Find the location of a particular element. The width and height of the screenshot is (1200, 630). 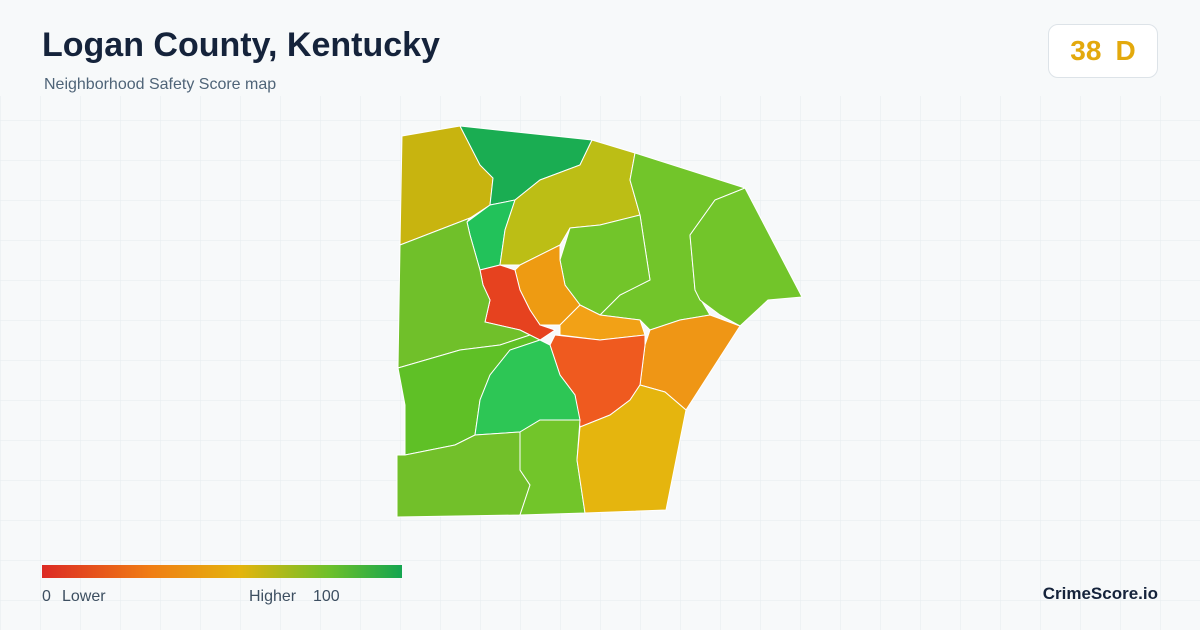

legend-max-label: Higher is located at coordinates (273, 596).